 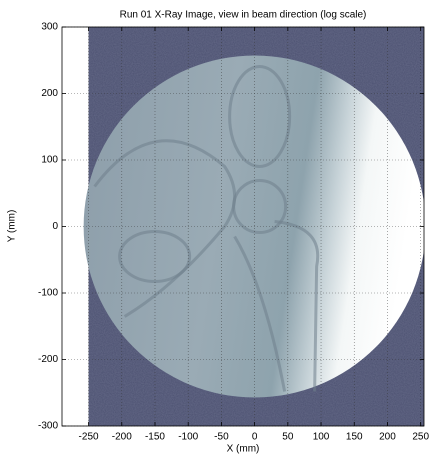 I want to click on x-tick-label: 50, so click(x=288, y=437).